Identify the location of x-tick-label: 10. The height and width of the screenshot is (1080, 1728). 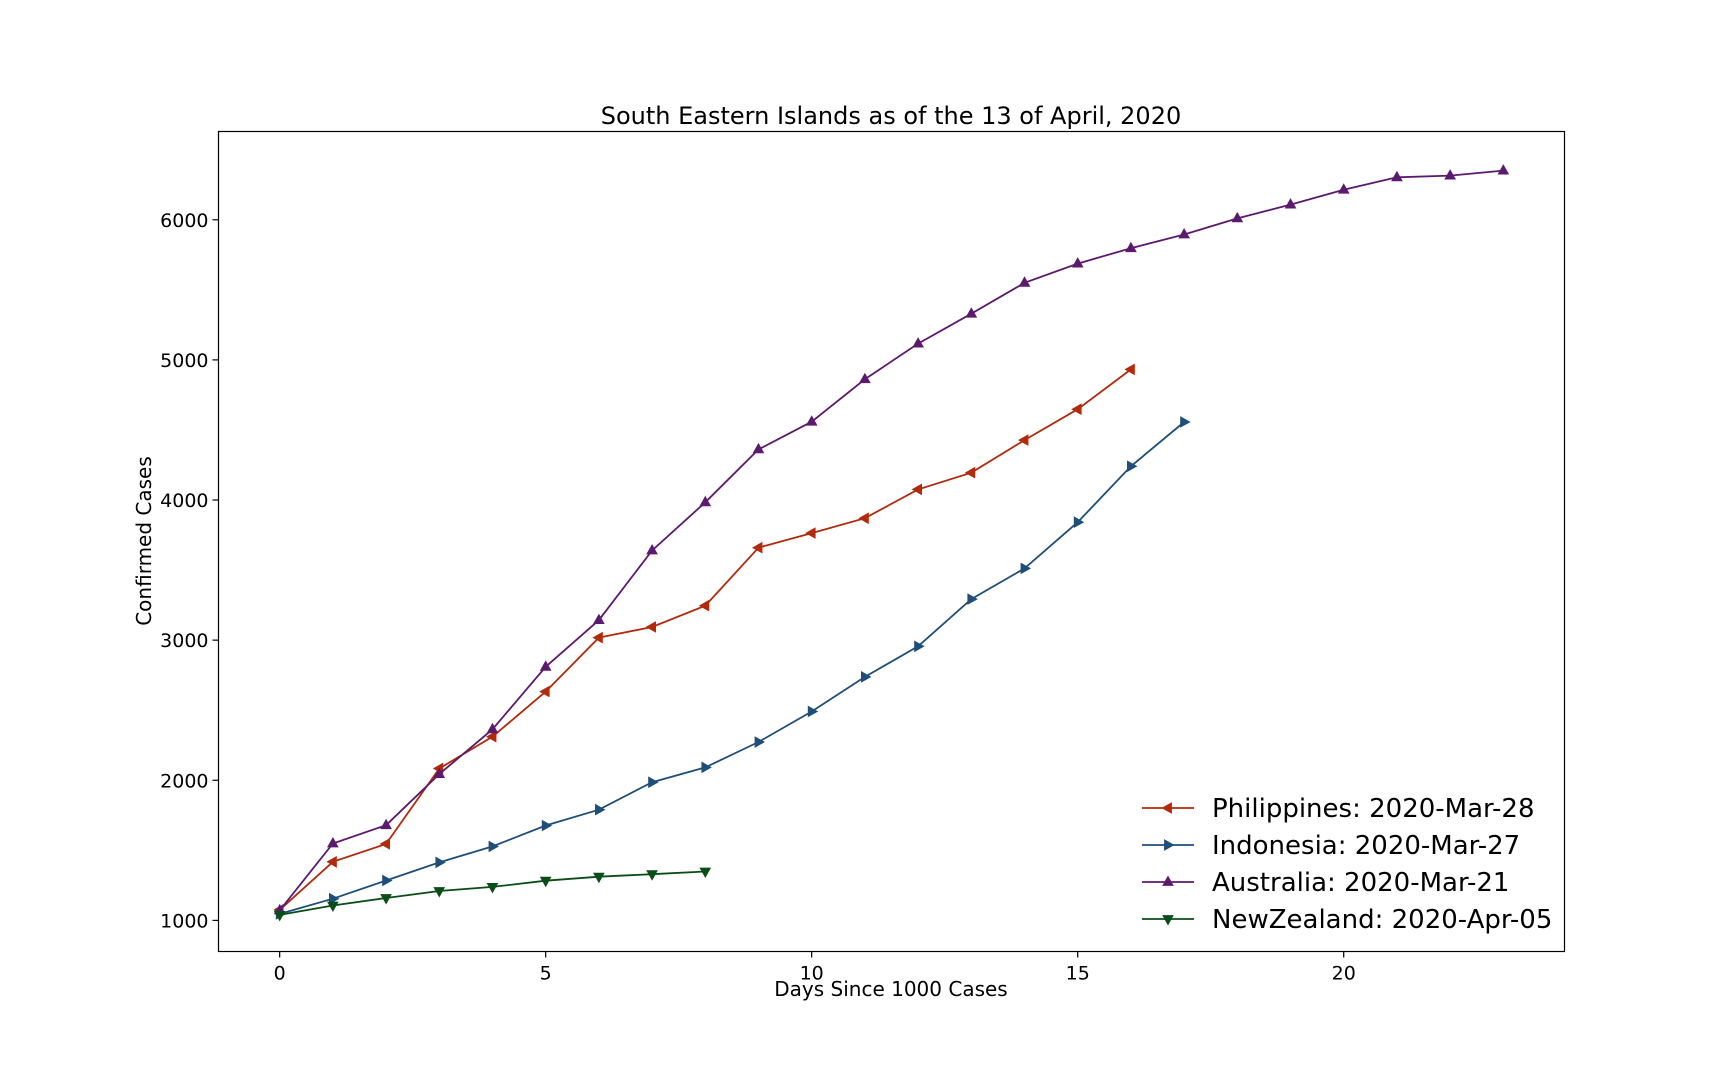
(812, 974).